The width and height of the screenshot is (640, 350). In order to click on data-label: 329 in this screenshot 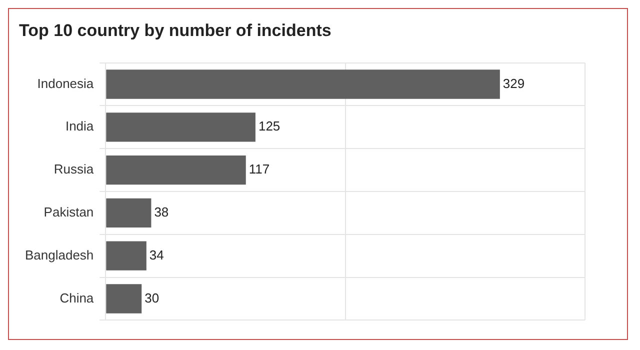, I will do `click(513, 83)`.